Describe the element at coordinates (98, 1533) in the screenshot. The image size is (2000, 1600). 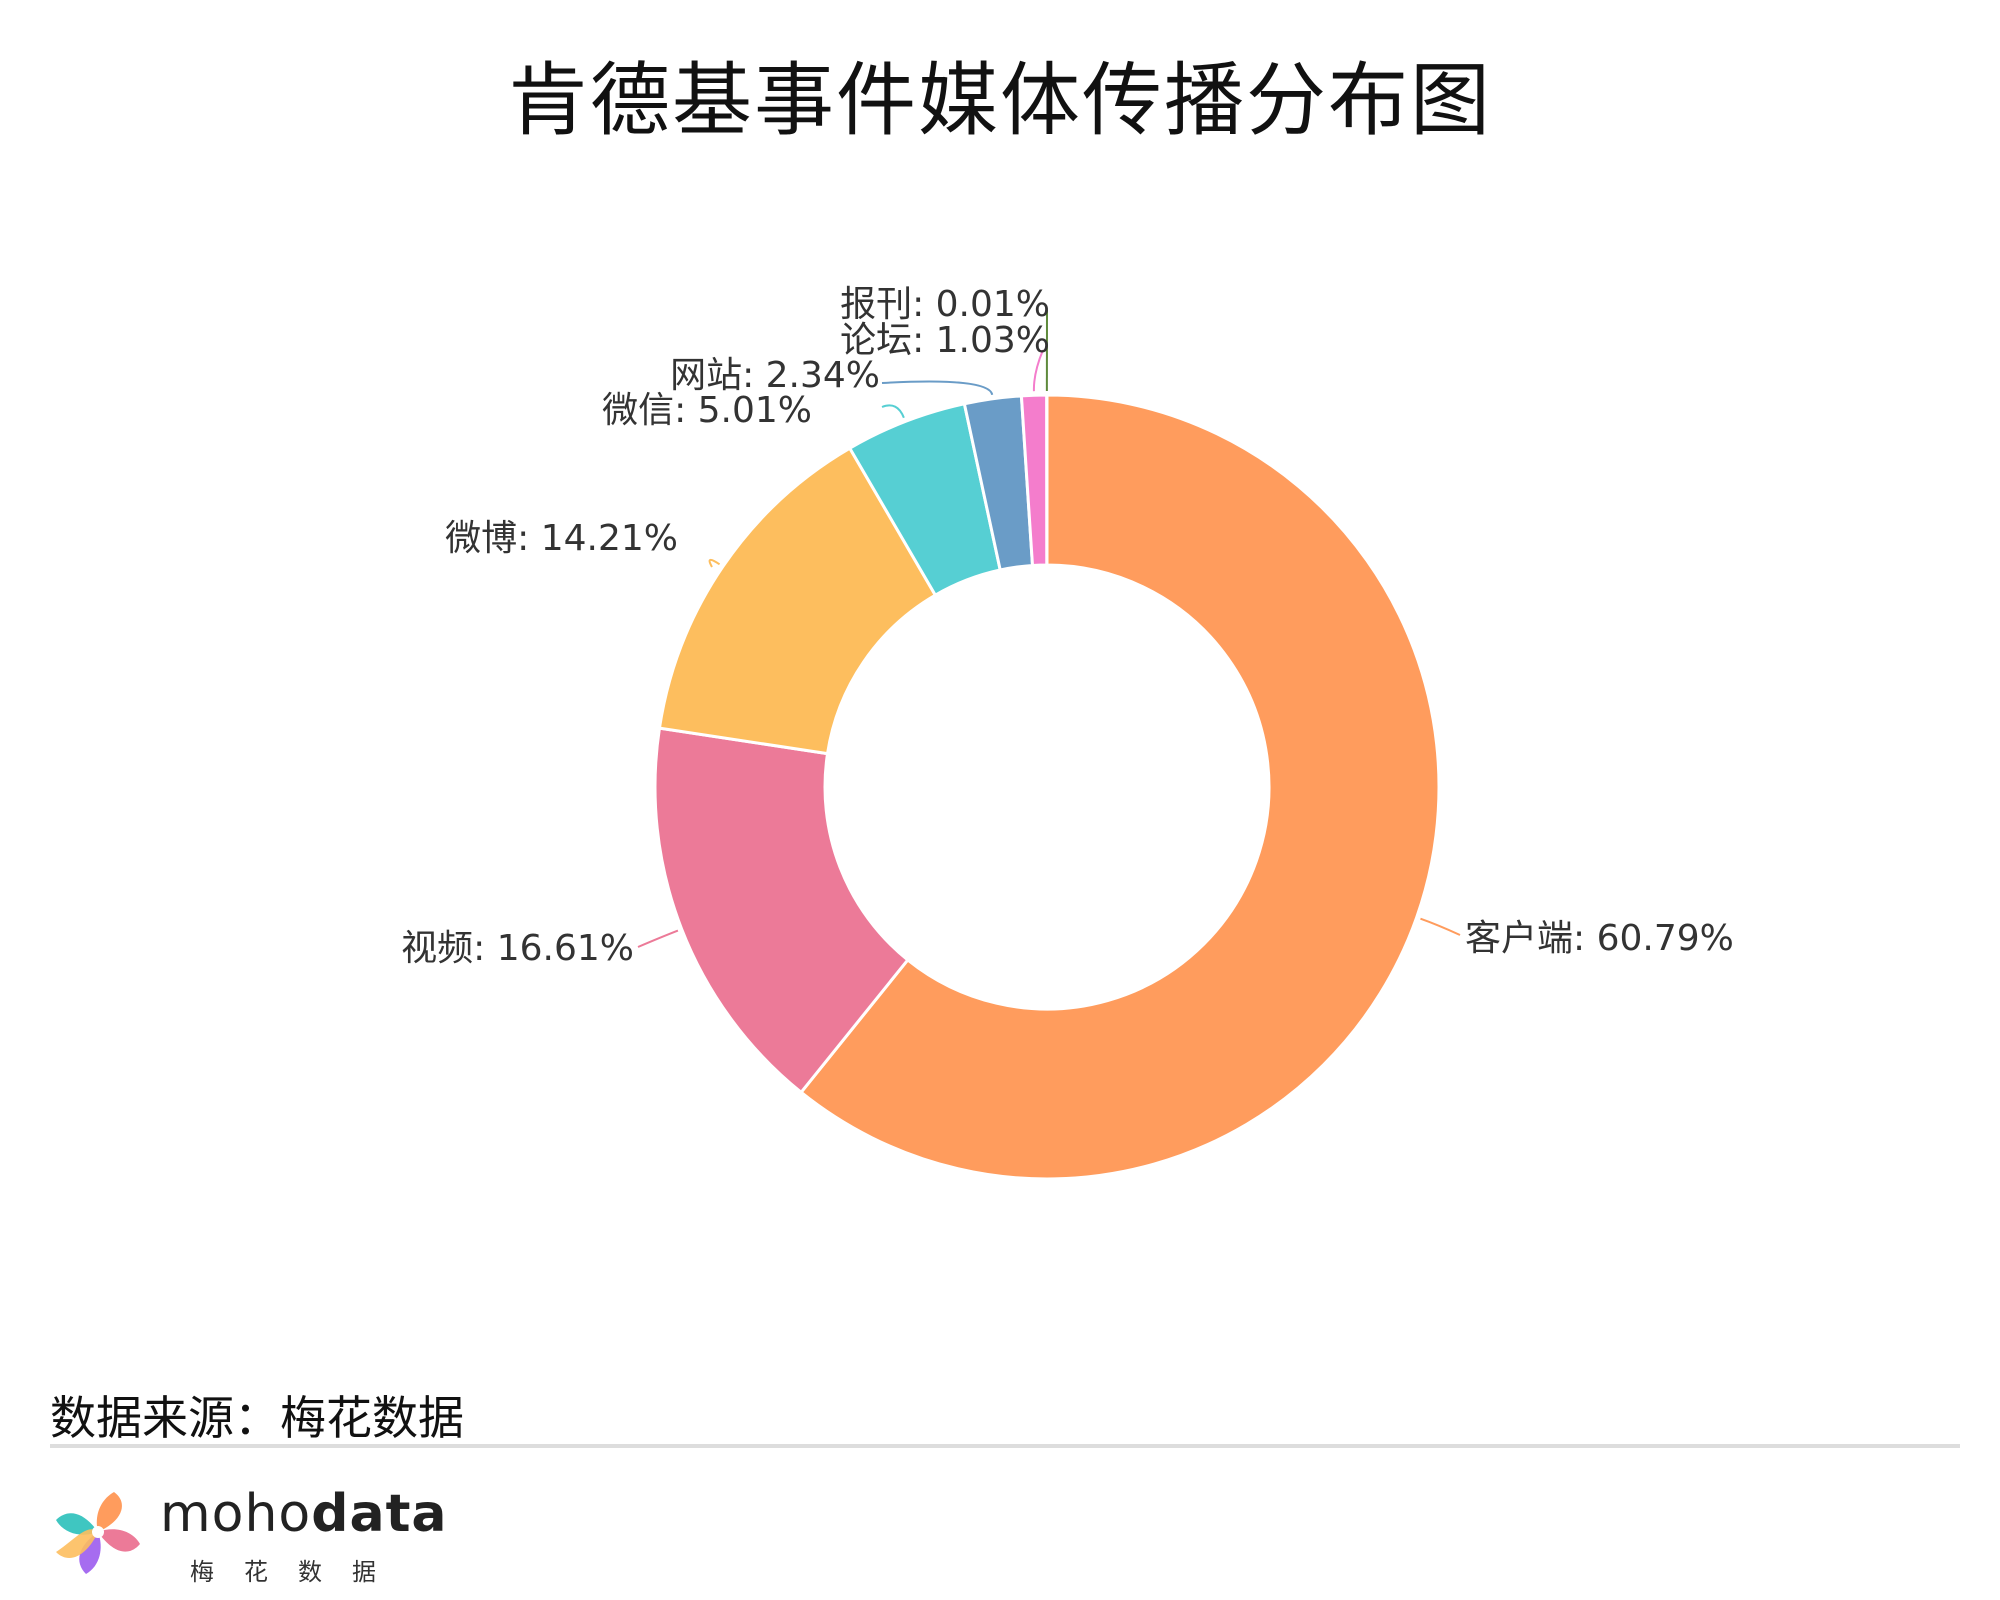
I see `pinwheel-logo-icon` at that location.